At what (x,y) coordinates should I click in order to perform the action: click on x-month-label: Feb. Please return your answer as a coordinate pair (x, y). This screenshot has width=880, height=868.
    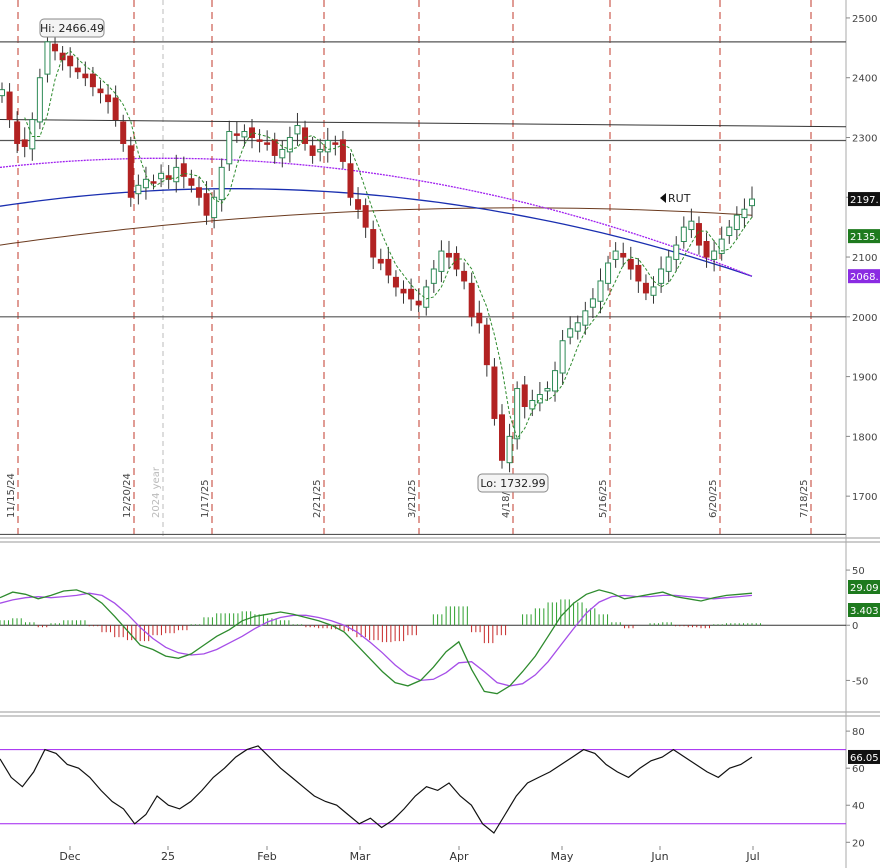
    Looking at the image, I should click on (266, 856).